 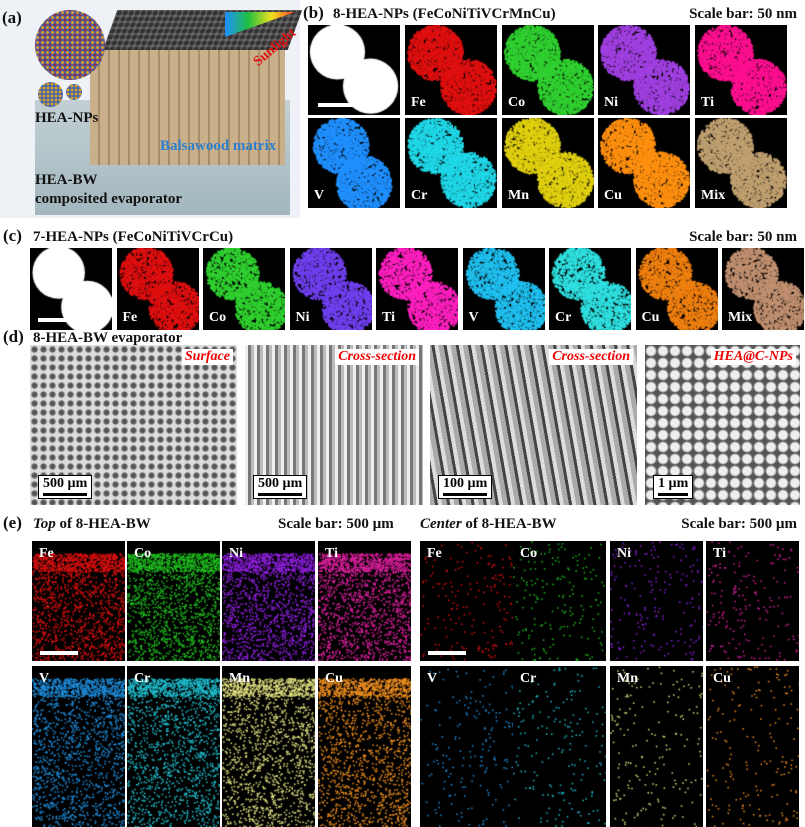 I want to click on title-rest: of 8-HEA-BW, so click(x=509, y=524).